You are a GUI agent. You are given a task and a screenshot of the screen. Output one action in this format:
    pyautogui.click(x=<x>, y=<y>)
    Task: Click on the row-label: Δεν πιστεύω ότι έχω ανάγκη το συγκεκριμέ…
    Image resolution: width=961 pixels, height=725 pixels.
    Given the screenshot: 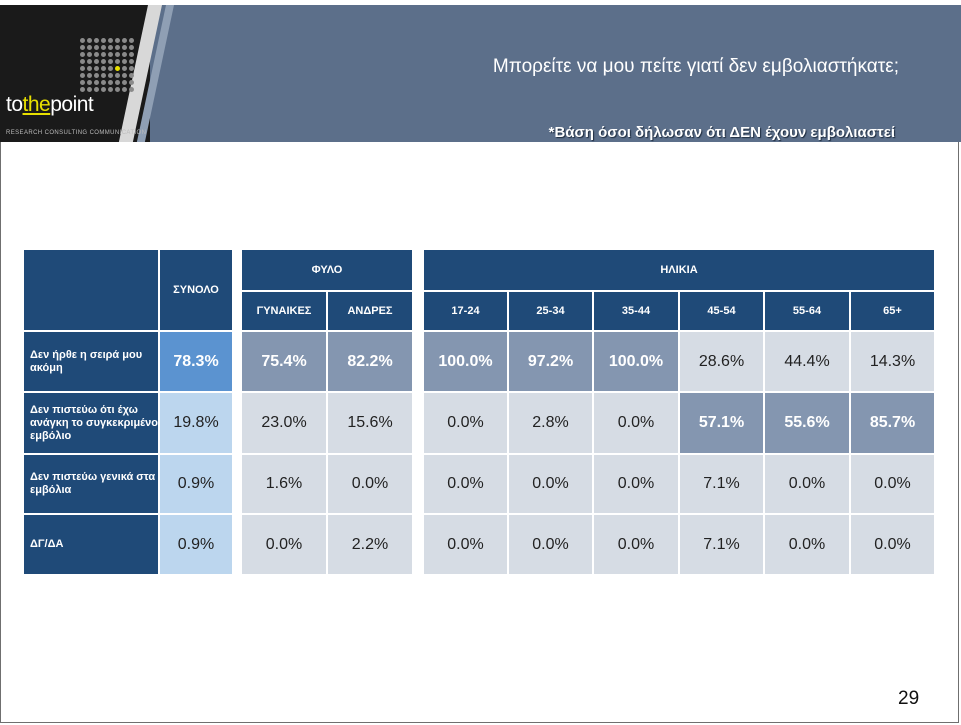 What is the action you would take?
    pyautogui.click(x=91, y=423)
    